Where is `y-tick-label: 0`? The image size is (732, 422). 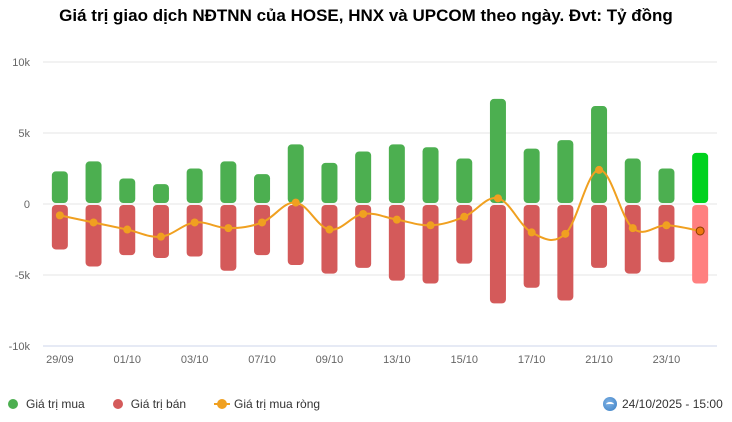
y-tick-label: 0 is located at coordinates (27, 205).